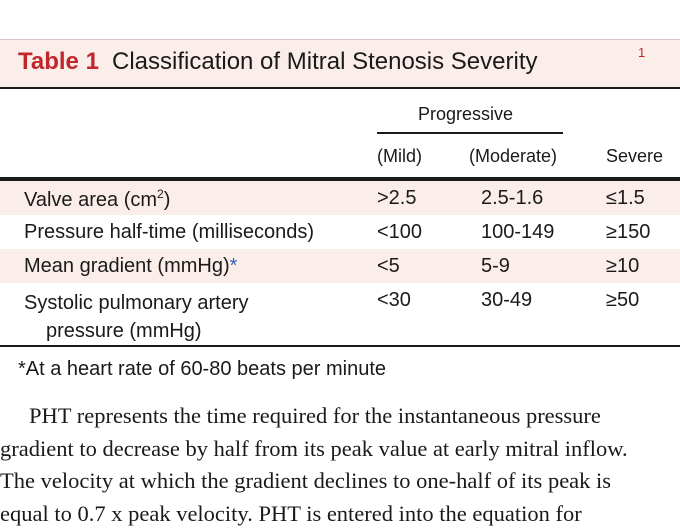 The image size is (680, 530). Describe the element at coordinates (169, 232) in the screenshot. I see `row-param: Pressure half-time (milliseconds)` at that location.